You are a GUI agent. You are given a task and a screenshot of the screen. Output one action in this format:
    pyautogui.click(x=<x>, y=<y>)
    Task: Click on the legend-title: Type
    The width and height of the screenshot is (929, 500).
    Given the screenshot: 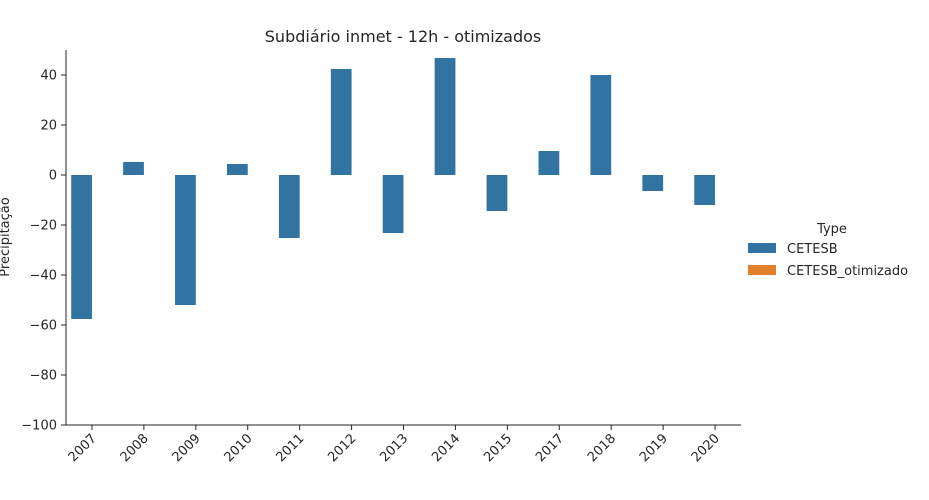 What is the action you would take?
    pyautogui.click(x=831, y=229)
    